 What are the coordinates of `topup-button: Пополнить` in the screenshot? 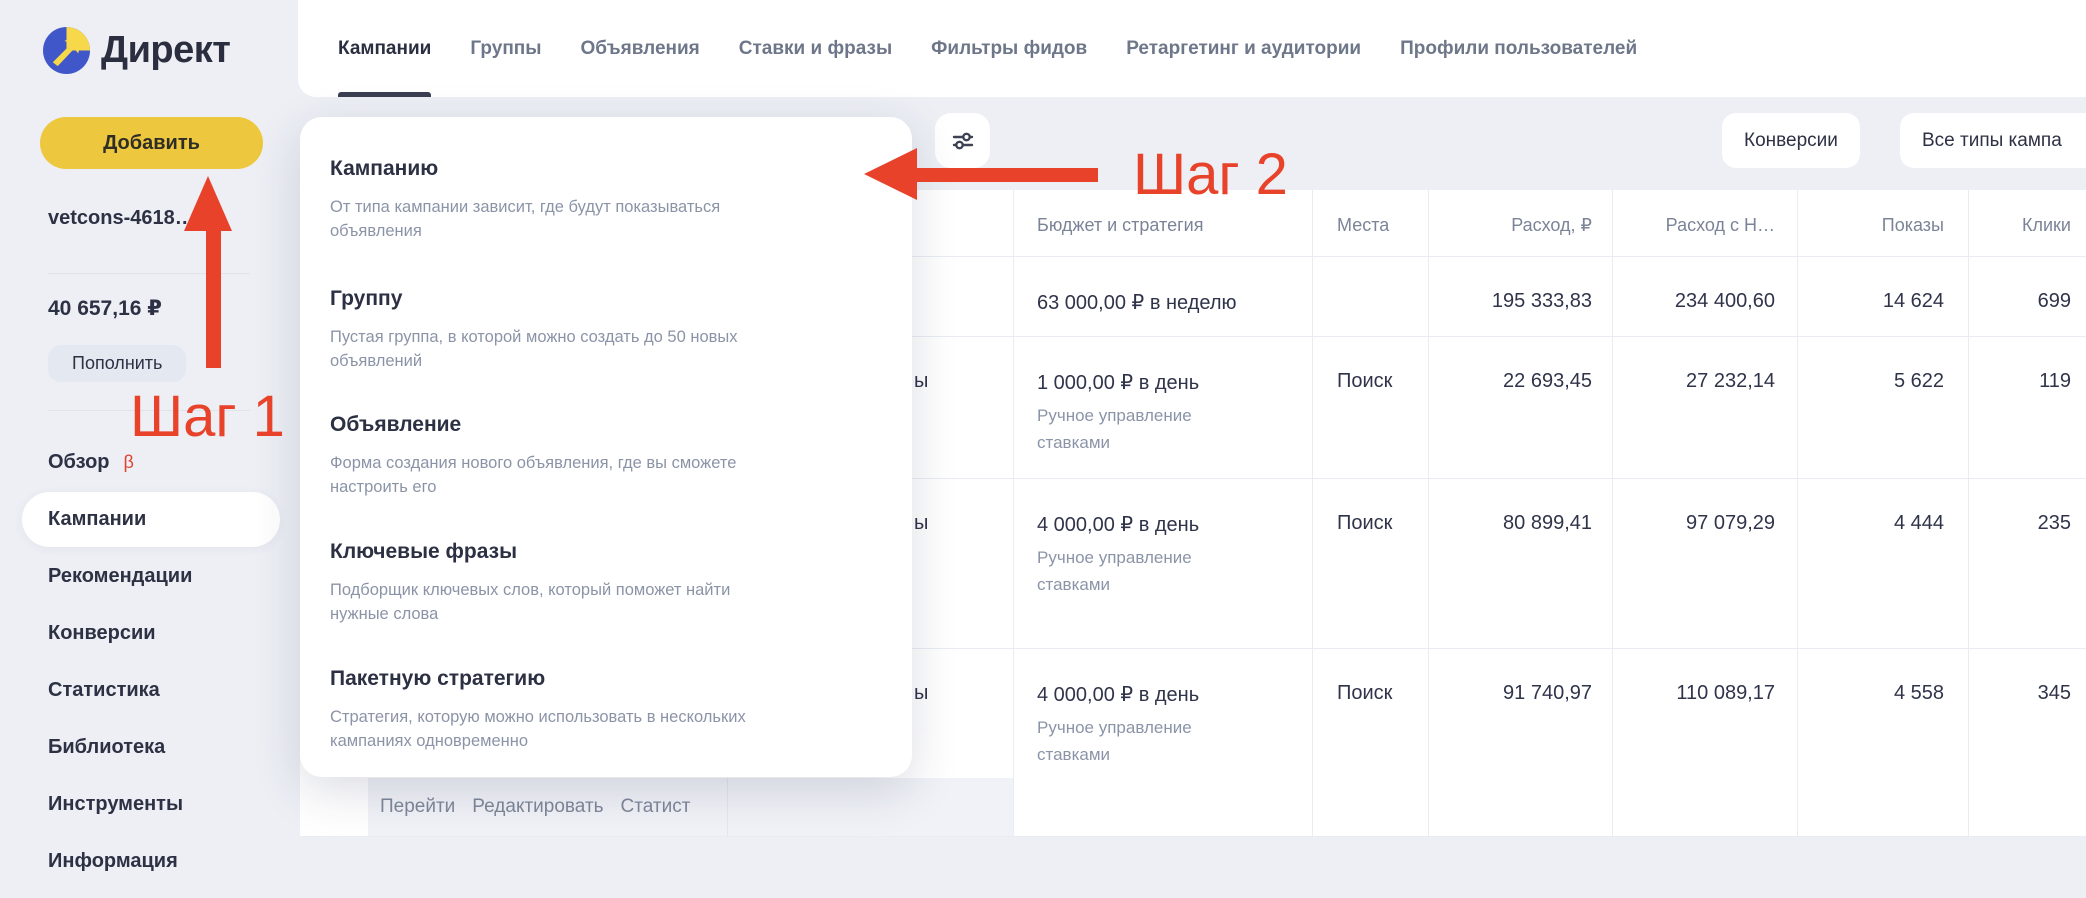 It's located at (117, 363).